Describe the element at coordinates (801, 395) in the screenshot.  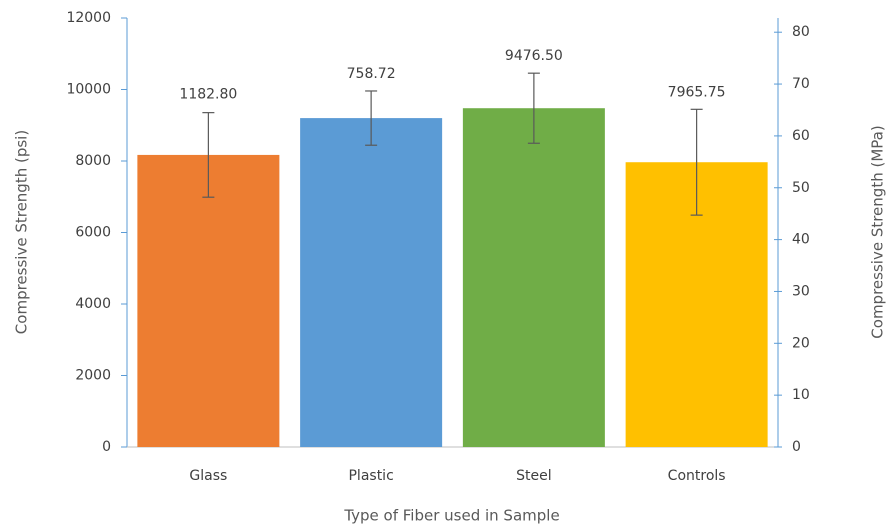
I see `y2-tick-label: 10` at that location.